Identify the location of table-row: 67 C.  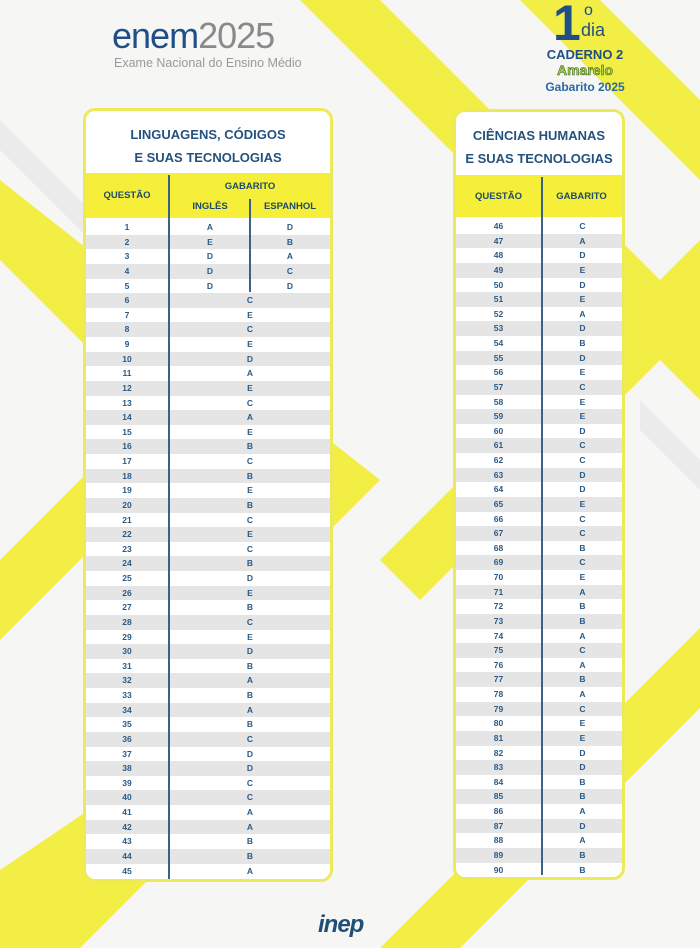
(539, 533).